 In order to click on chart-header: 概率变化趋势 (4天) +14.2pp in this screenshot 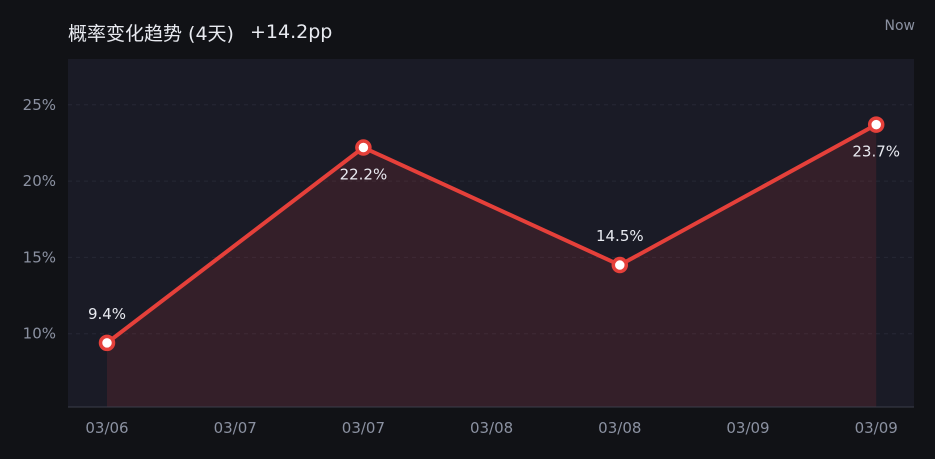, I will do `click(200, 32)`.